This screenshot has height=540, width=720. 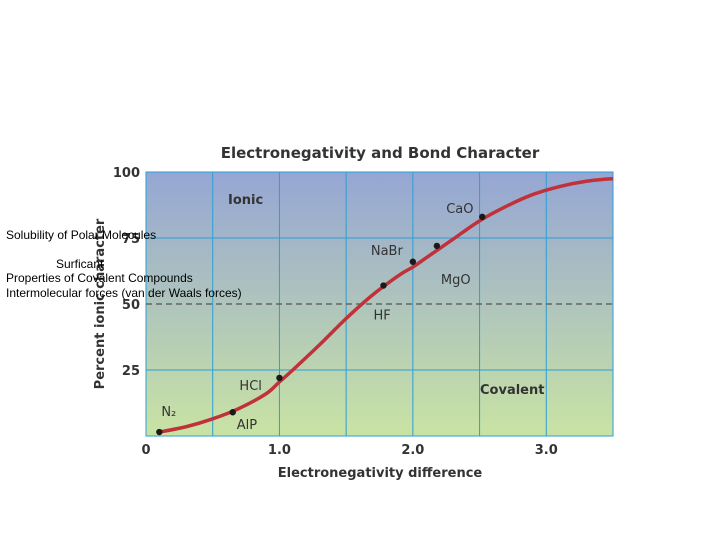 I want to click on overlay-covalent-properties-text: Properties of Covalent Compounds, so click(x=99, y=278).